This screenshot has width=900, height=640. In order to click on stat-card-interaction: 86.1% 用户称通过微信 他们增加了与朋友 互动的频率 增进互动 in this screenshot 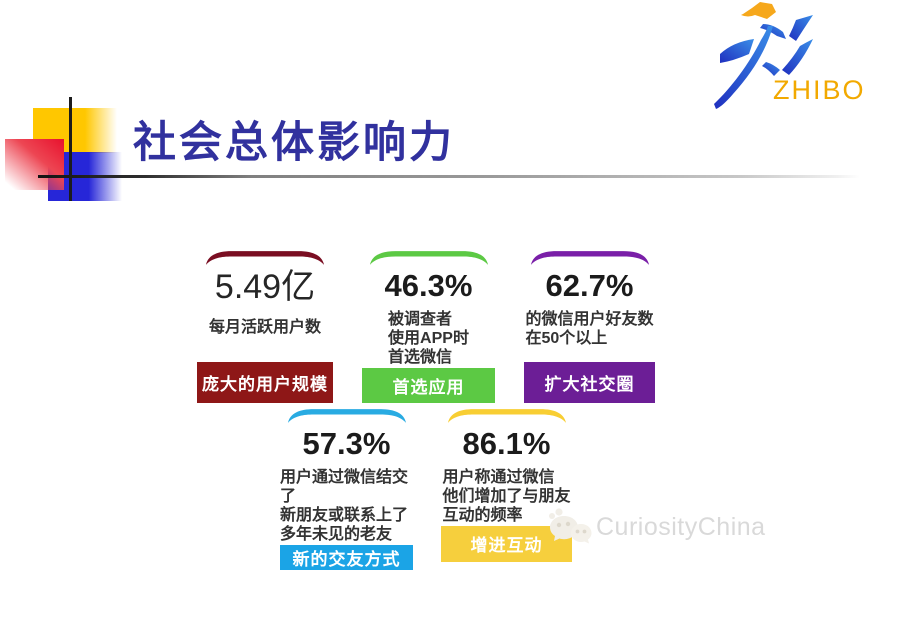, I will do `click(506, 485)`.